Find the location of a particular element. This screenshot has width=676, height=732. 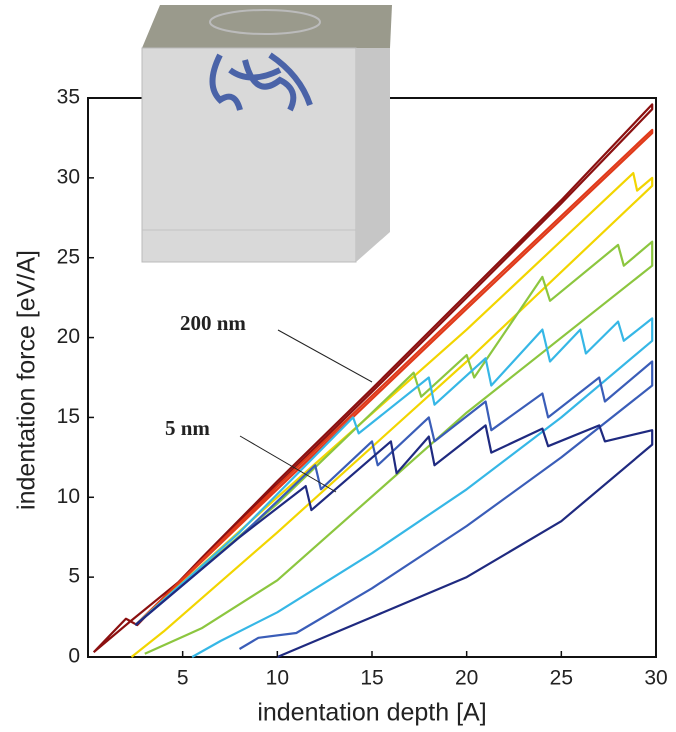

y-tick-label: 30 is located at coordinates (68, 176).